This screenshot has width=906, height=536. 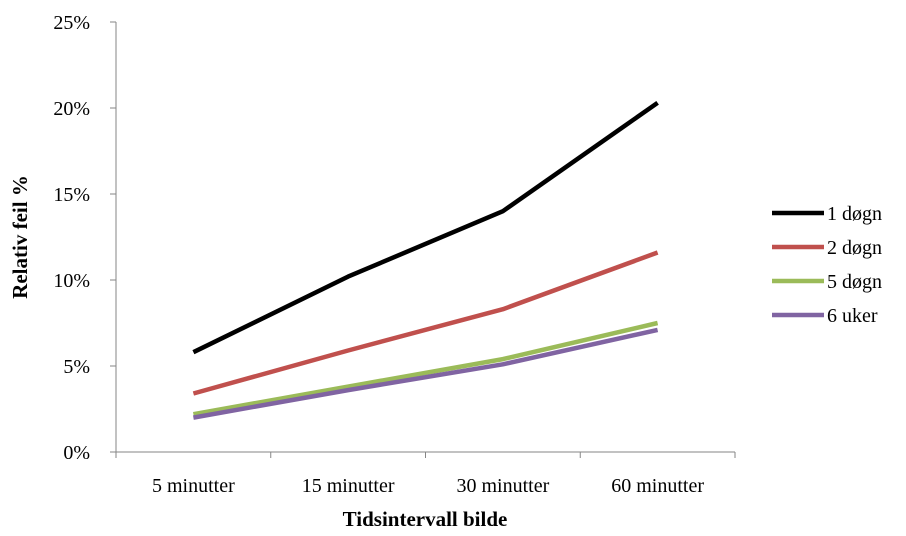 I want to click on y-tick-label: 10%, so click(x=71, y=281).